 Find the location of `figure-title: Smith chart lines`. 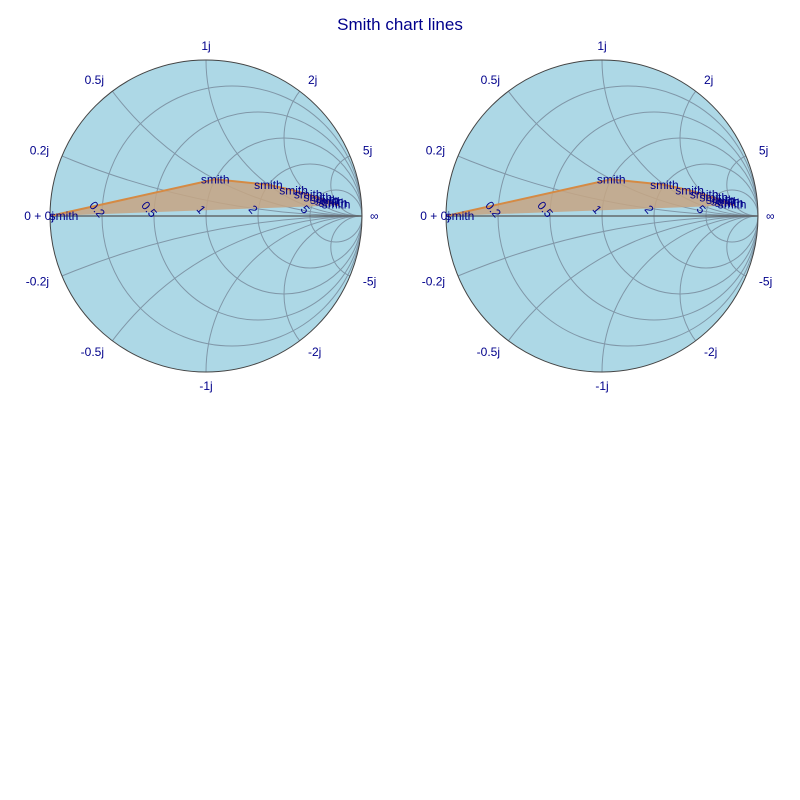

figure-title: Smith chart lines is located at coordinates (400, 24).